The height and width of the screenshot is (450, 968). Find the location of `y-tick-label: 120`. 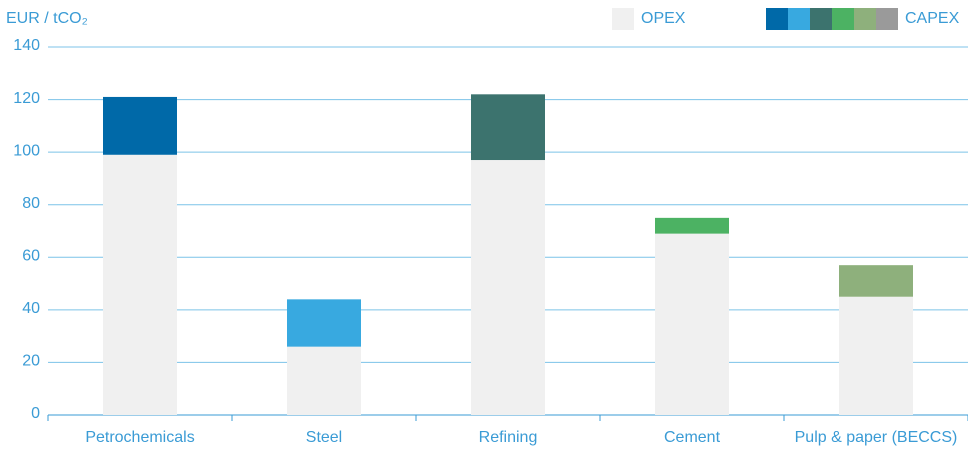

y-tick-label: 120 is located at coordinates (26, 98).